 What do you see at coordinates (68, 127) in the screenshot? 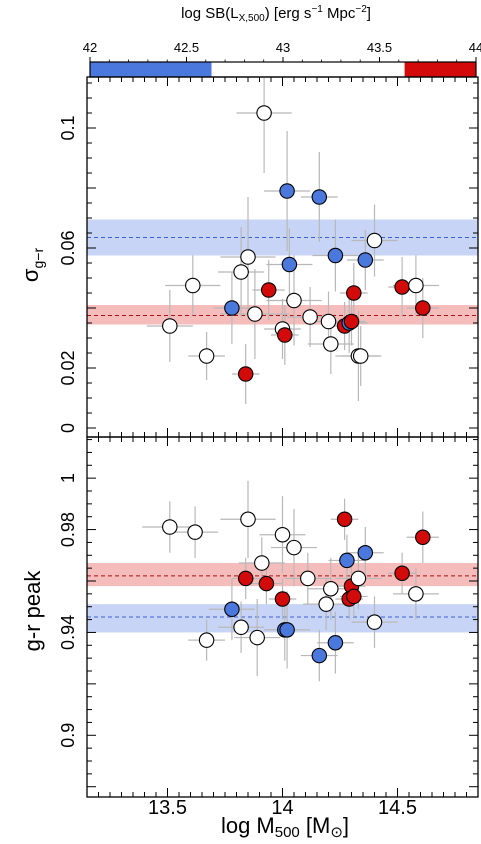
I see `y-tick-label: 0.1` at bounding box center [68, 127].